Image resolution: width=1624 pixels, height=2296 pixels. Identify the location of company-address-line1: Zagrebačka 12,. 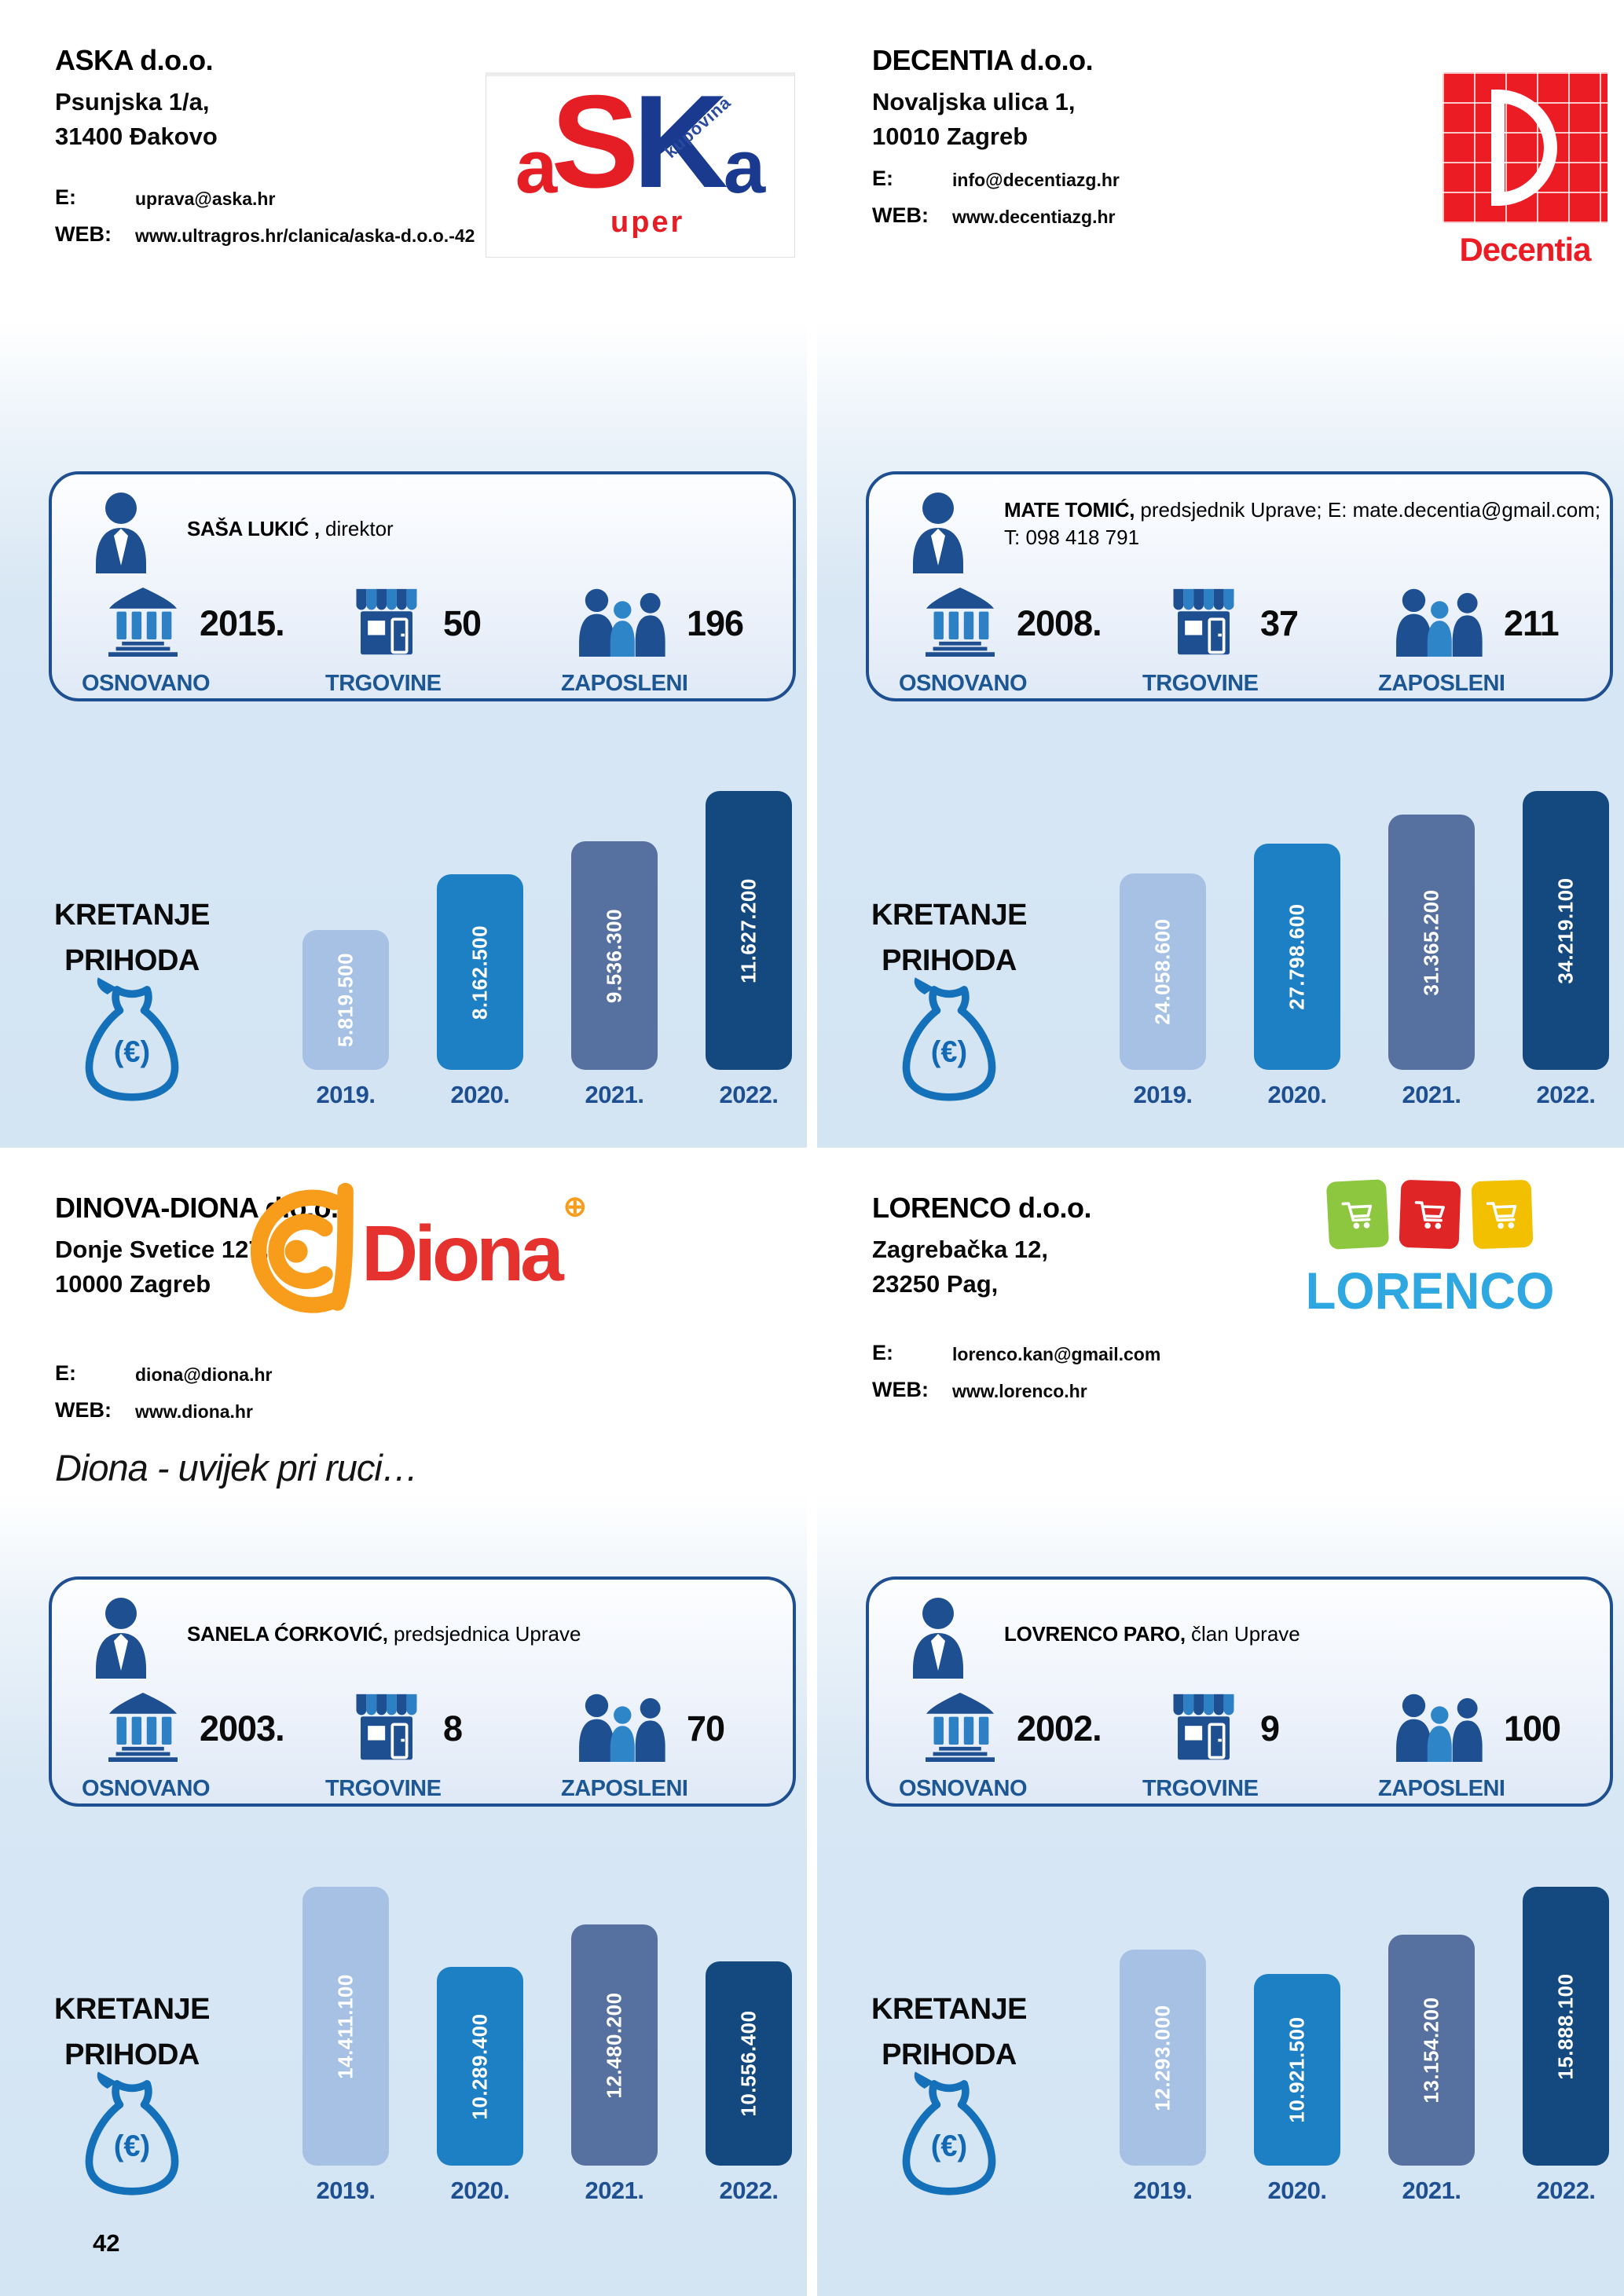
(960, 1249).